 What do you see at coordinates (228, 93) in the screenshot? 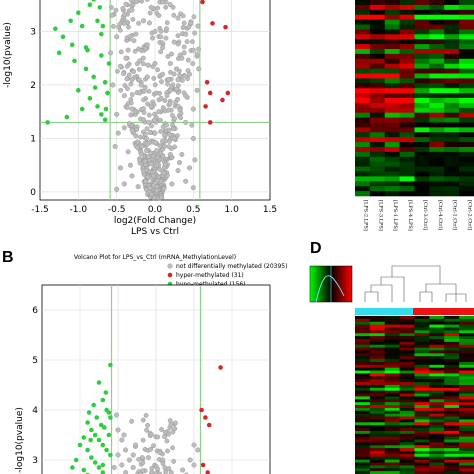
I see `volcano-a-hyper-point` at bounding box center [228, 93].